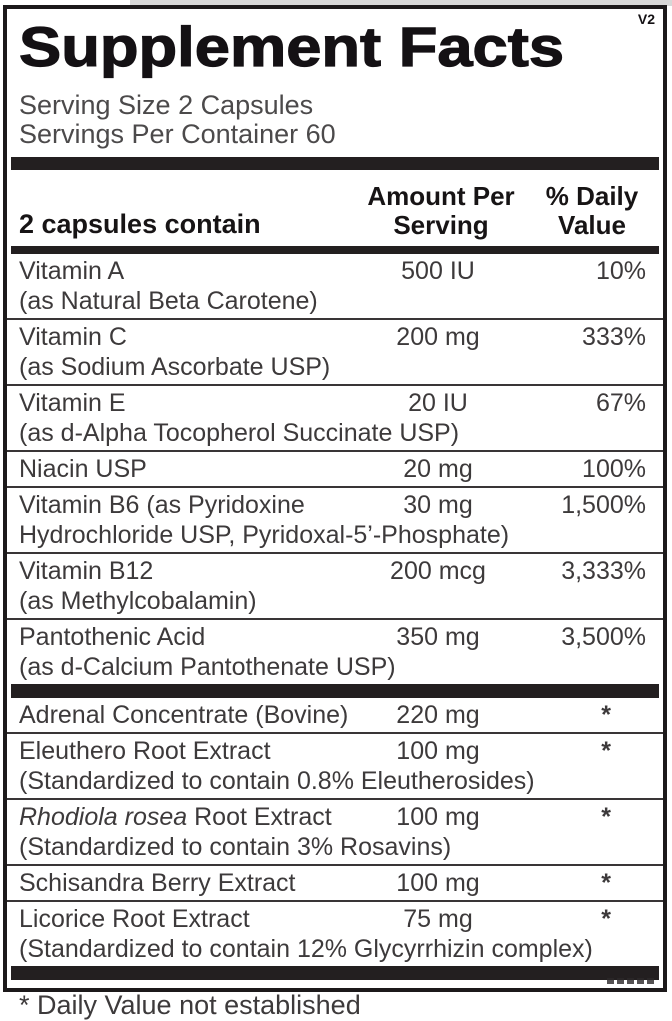 The width and height of the screenshot is (672, 1021). Describe the element at coordinates (438, 403) in the screenshot. I see `amount-value: 20 IU` at that location.